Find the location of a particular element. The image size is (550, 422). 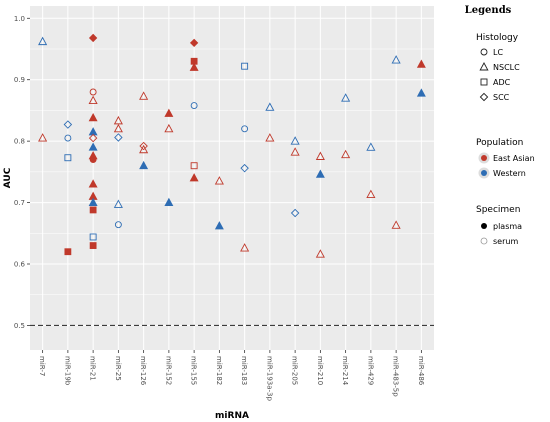

x-tick-label: miR-205 is located at coordinates (295, 370).